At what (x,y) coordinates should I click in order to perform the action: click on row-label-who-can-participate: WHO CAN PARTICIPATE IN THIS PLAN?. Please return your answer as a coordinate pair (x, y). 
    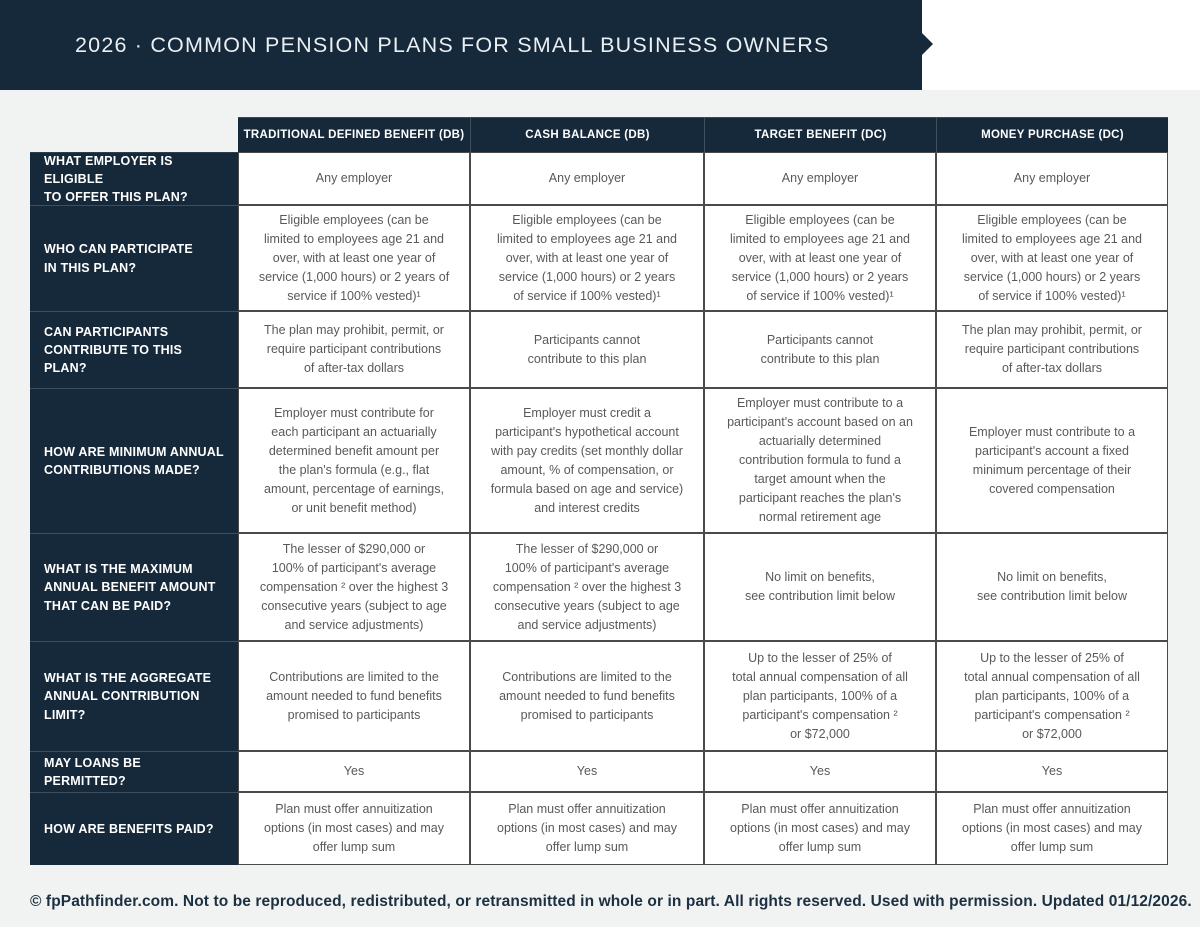
    Looking at the image, I should click on (134, 258).